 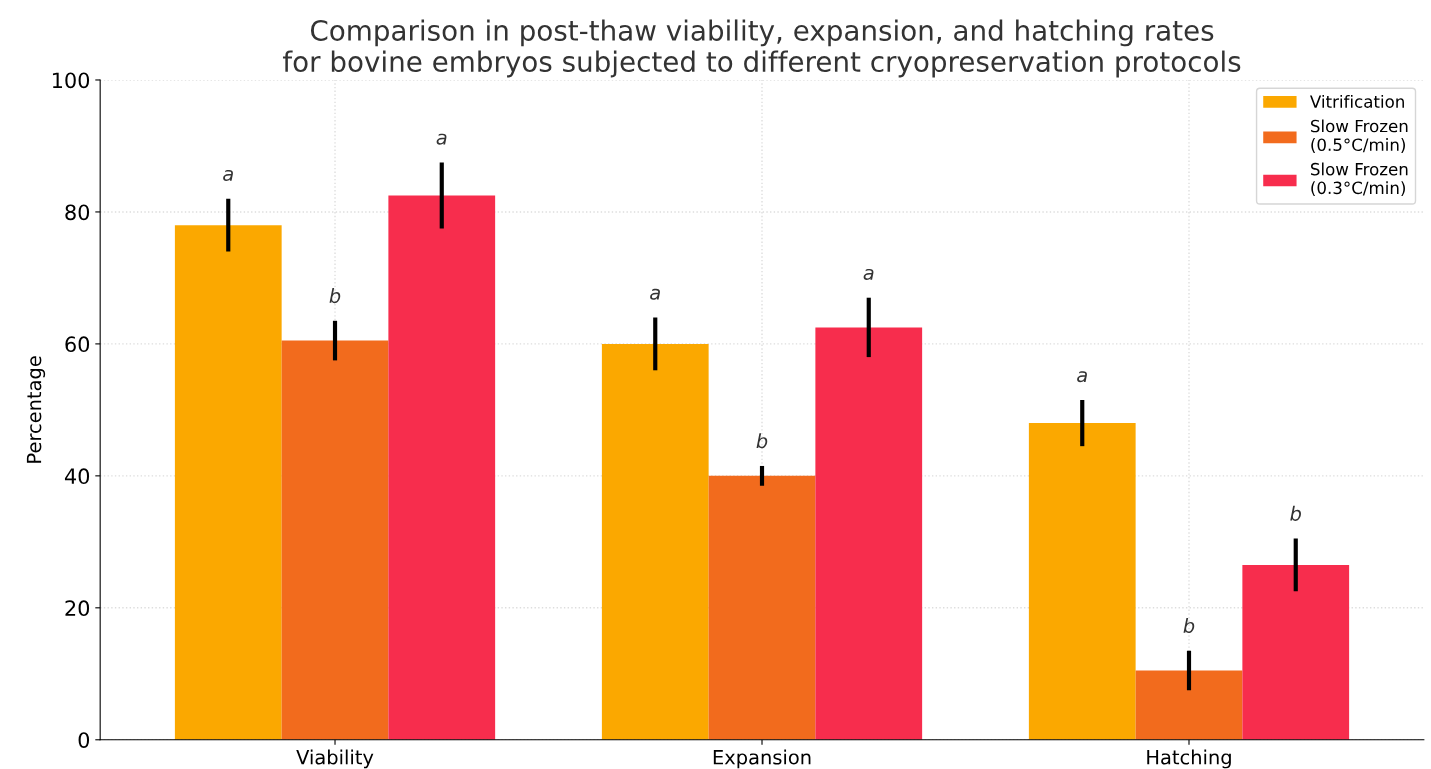 I want to click on legend-label: Slow Frozen (0.5°C/min), so click(x=1359, y=136).